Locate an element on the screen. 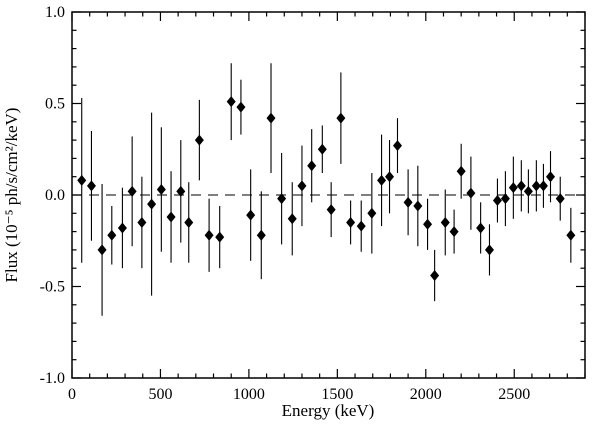  x-tick-label: 2500 is located at coordinates (514, 394).